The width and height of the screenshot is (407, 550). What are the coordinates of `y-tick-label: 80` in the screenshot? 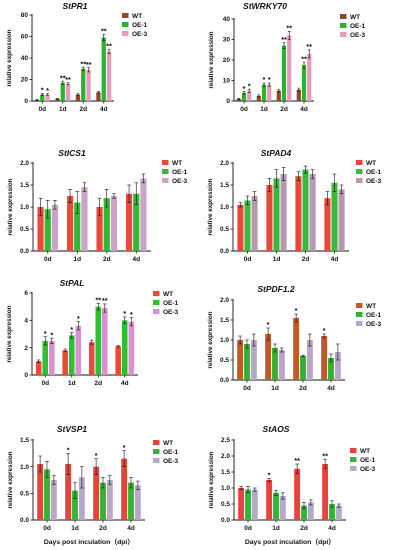 It's located at (25, 15).